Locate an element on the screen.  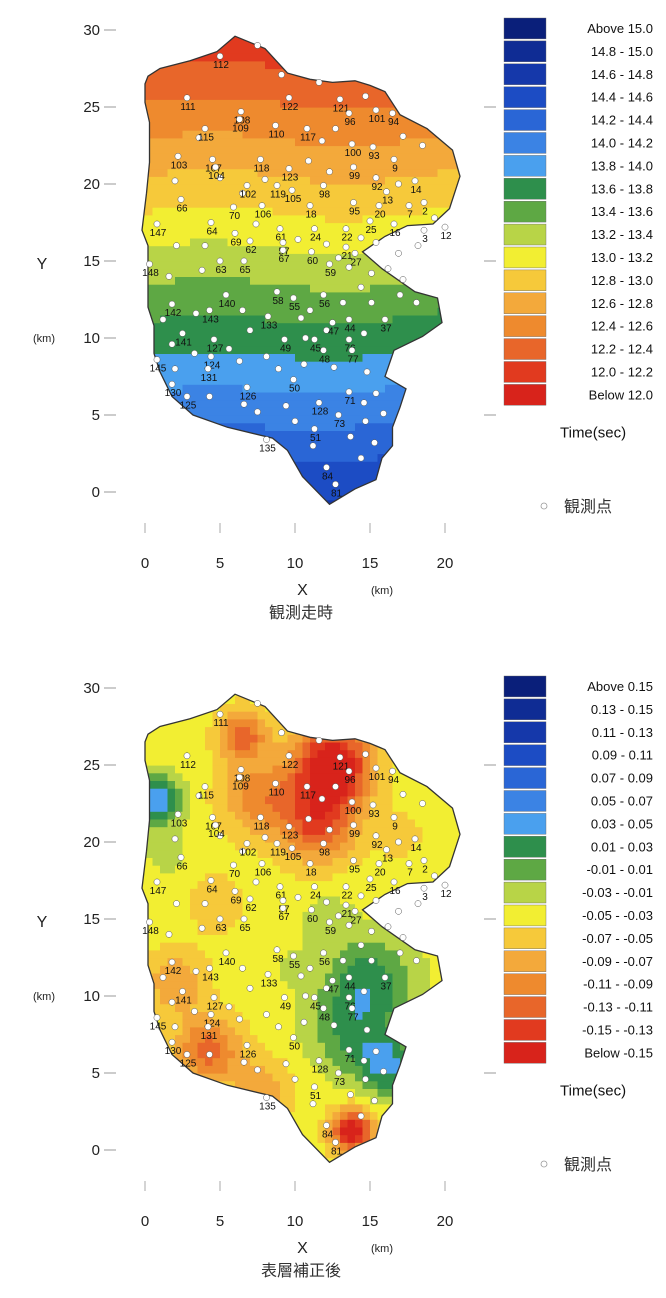
y-tick-label: 20 is located at coordinates (91, 184).